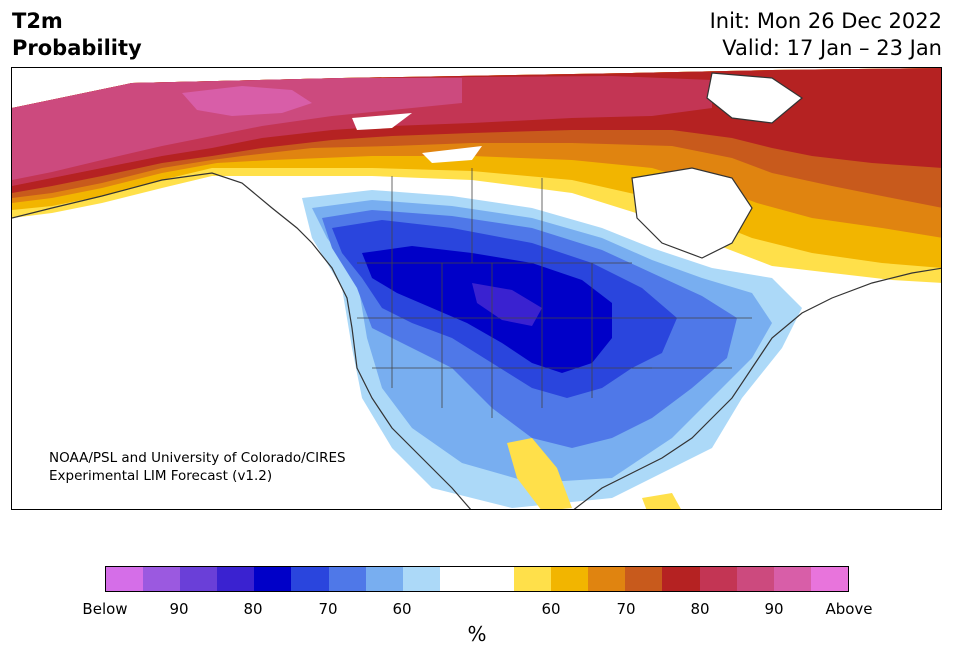 Image resolution: width=953 pixels, height=659 pixels. Describe the element at coordinates (626, 609) in the screenshot. I see `tick-label-above-70: 70` at that location.